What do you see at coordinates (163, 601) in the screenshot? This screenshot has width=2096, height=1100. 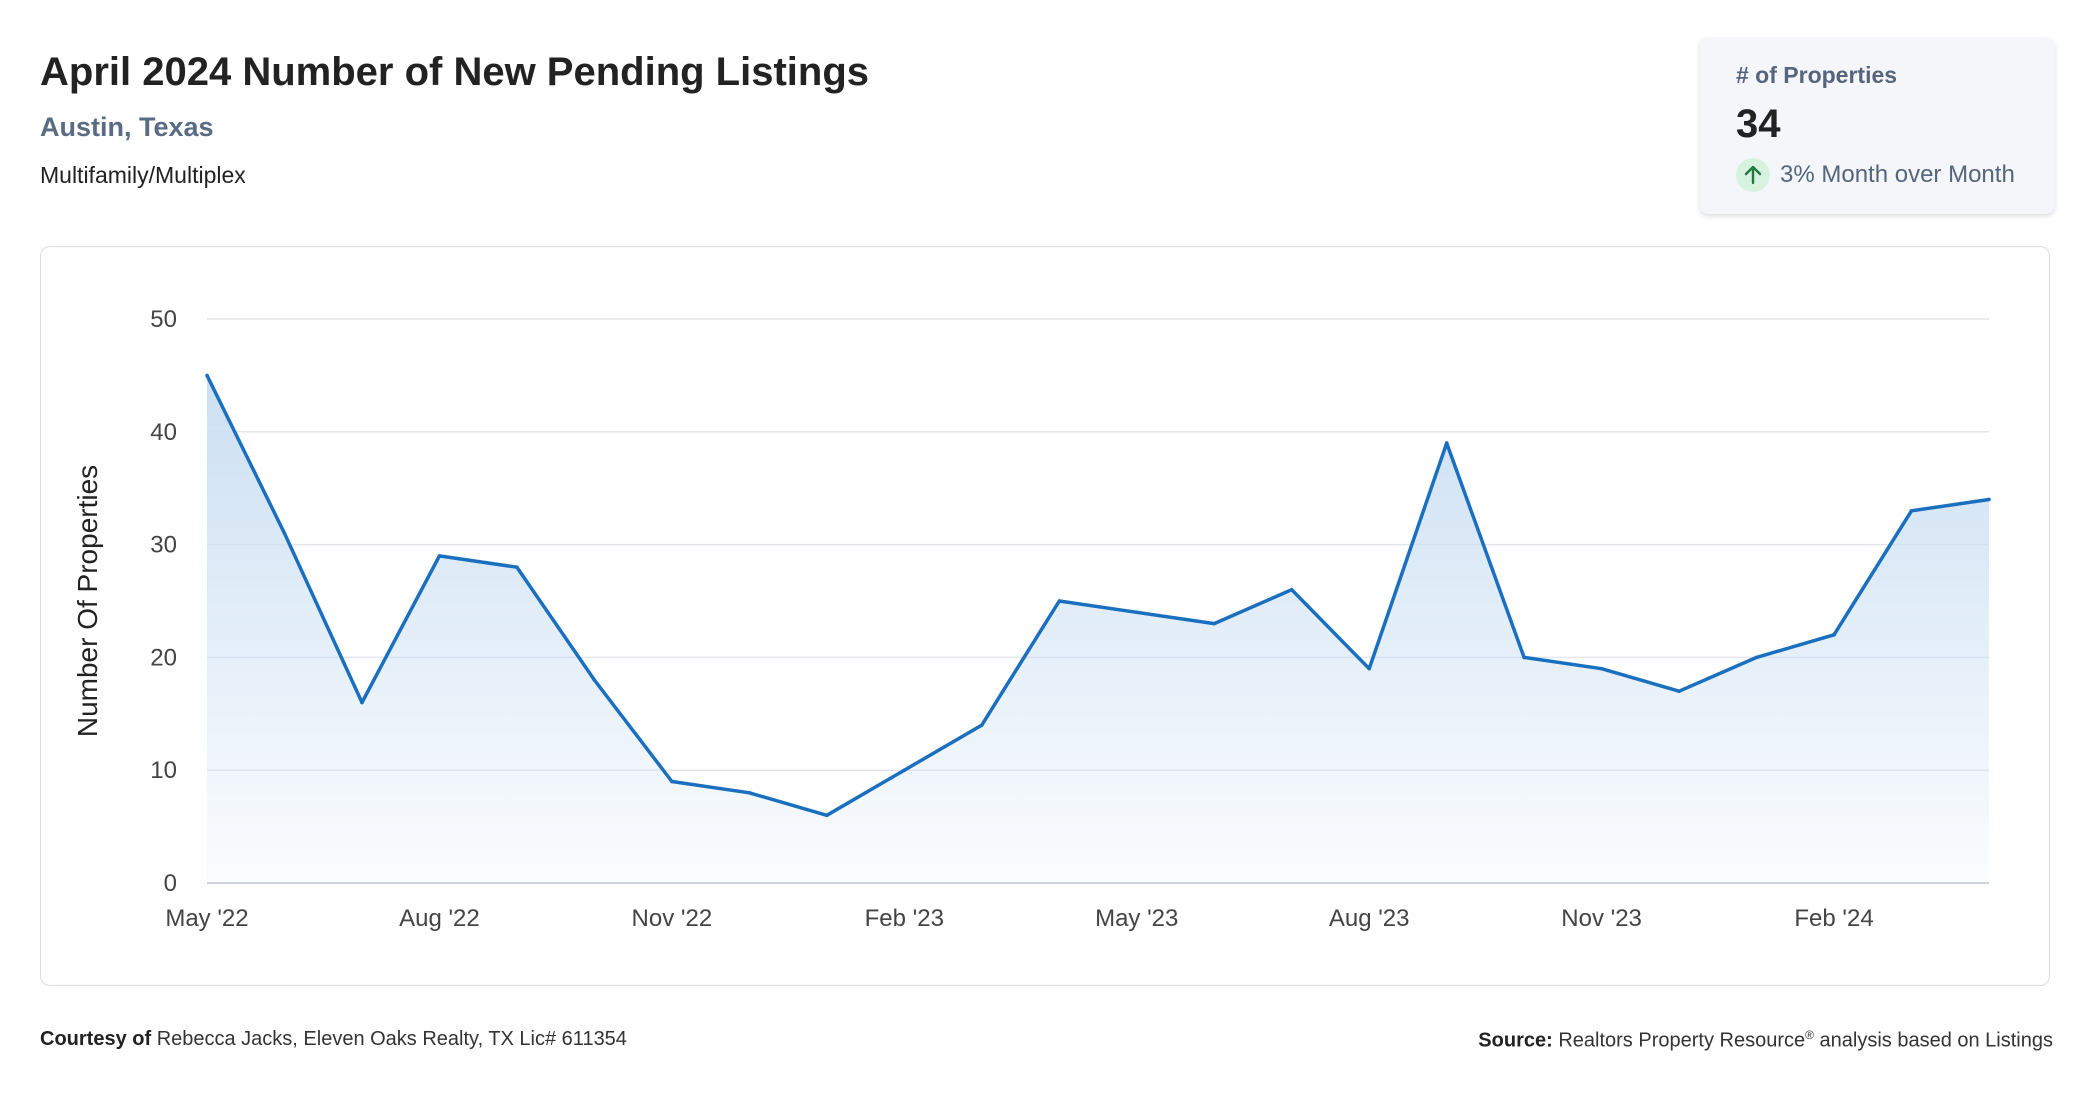 I see `y-axis-ticks: 0 10 20 30 40 50` at bounding box center [163, 601].